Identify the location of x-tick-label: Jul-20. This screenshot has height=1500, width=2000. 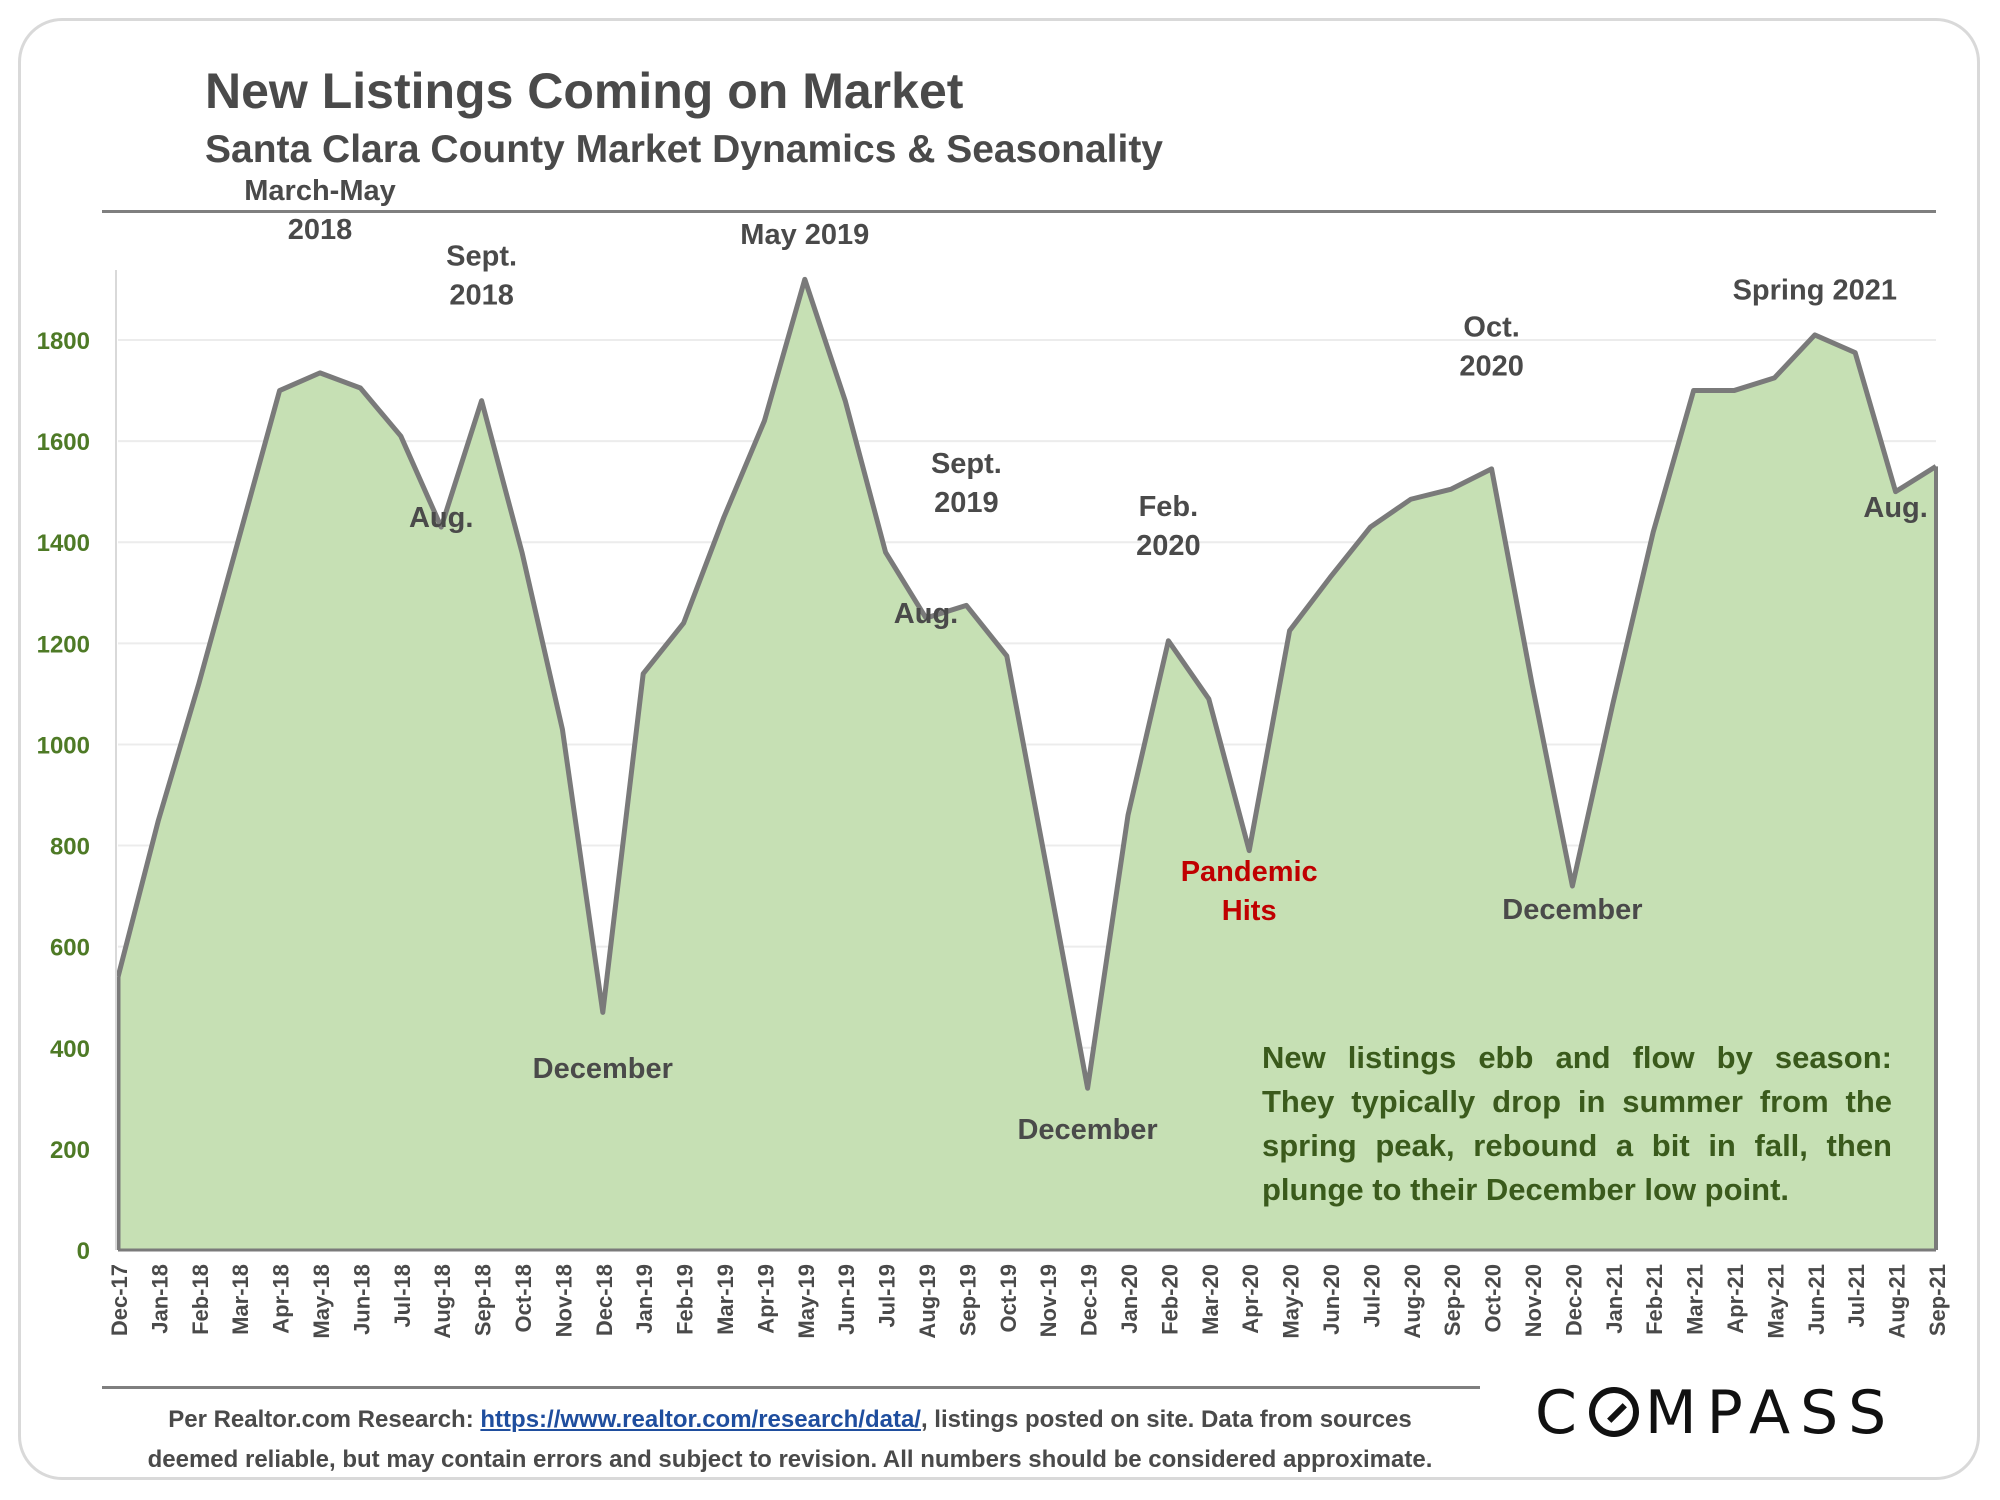
(1371, 1296).